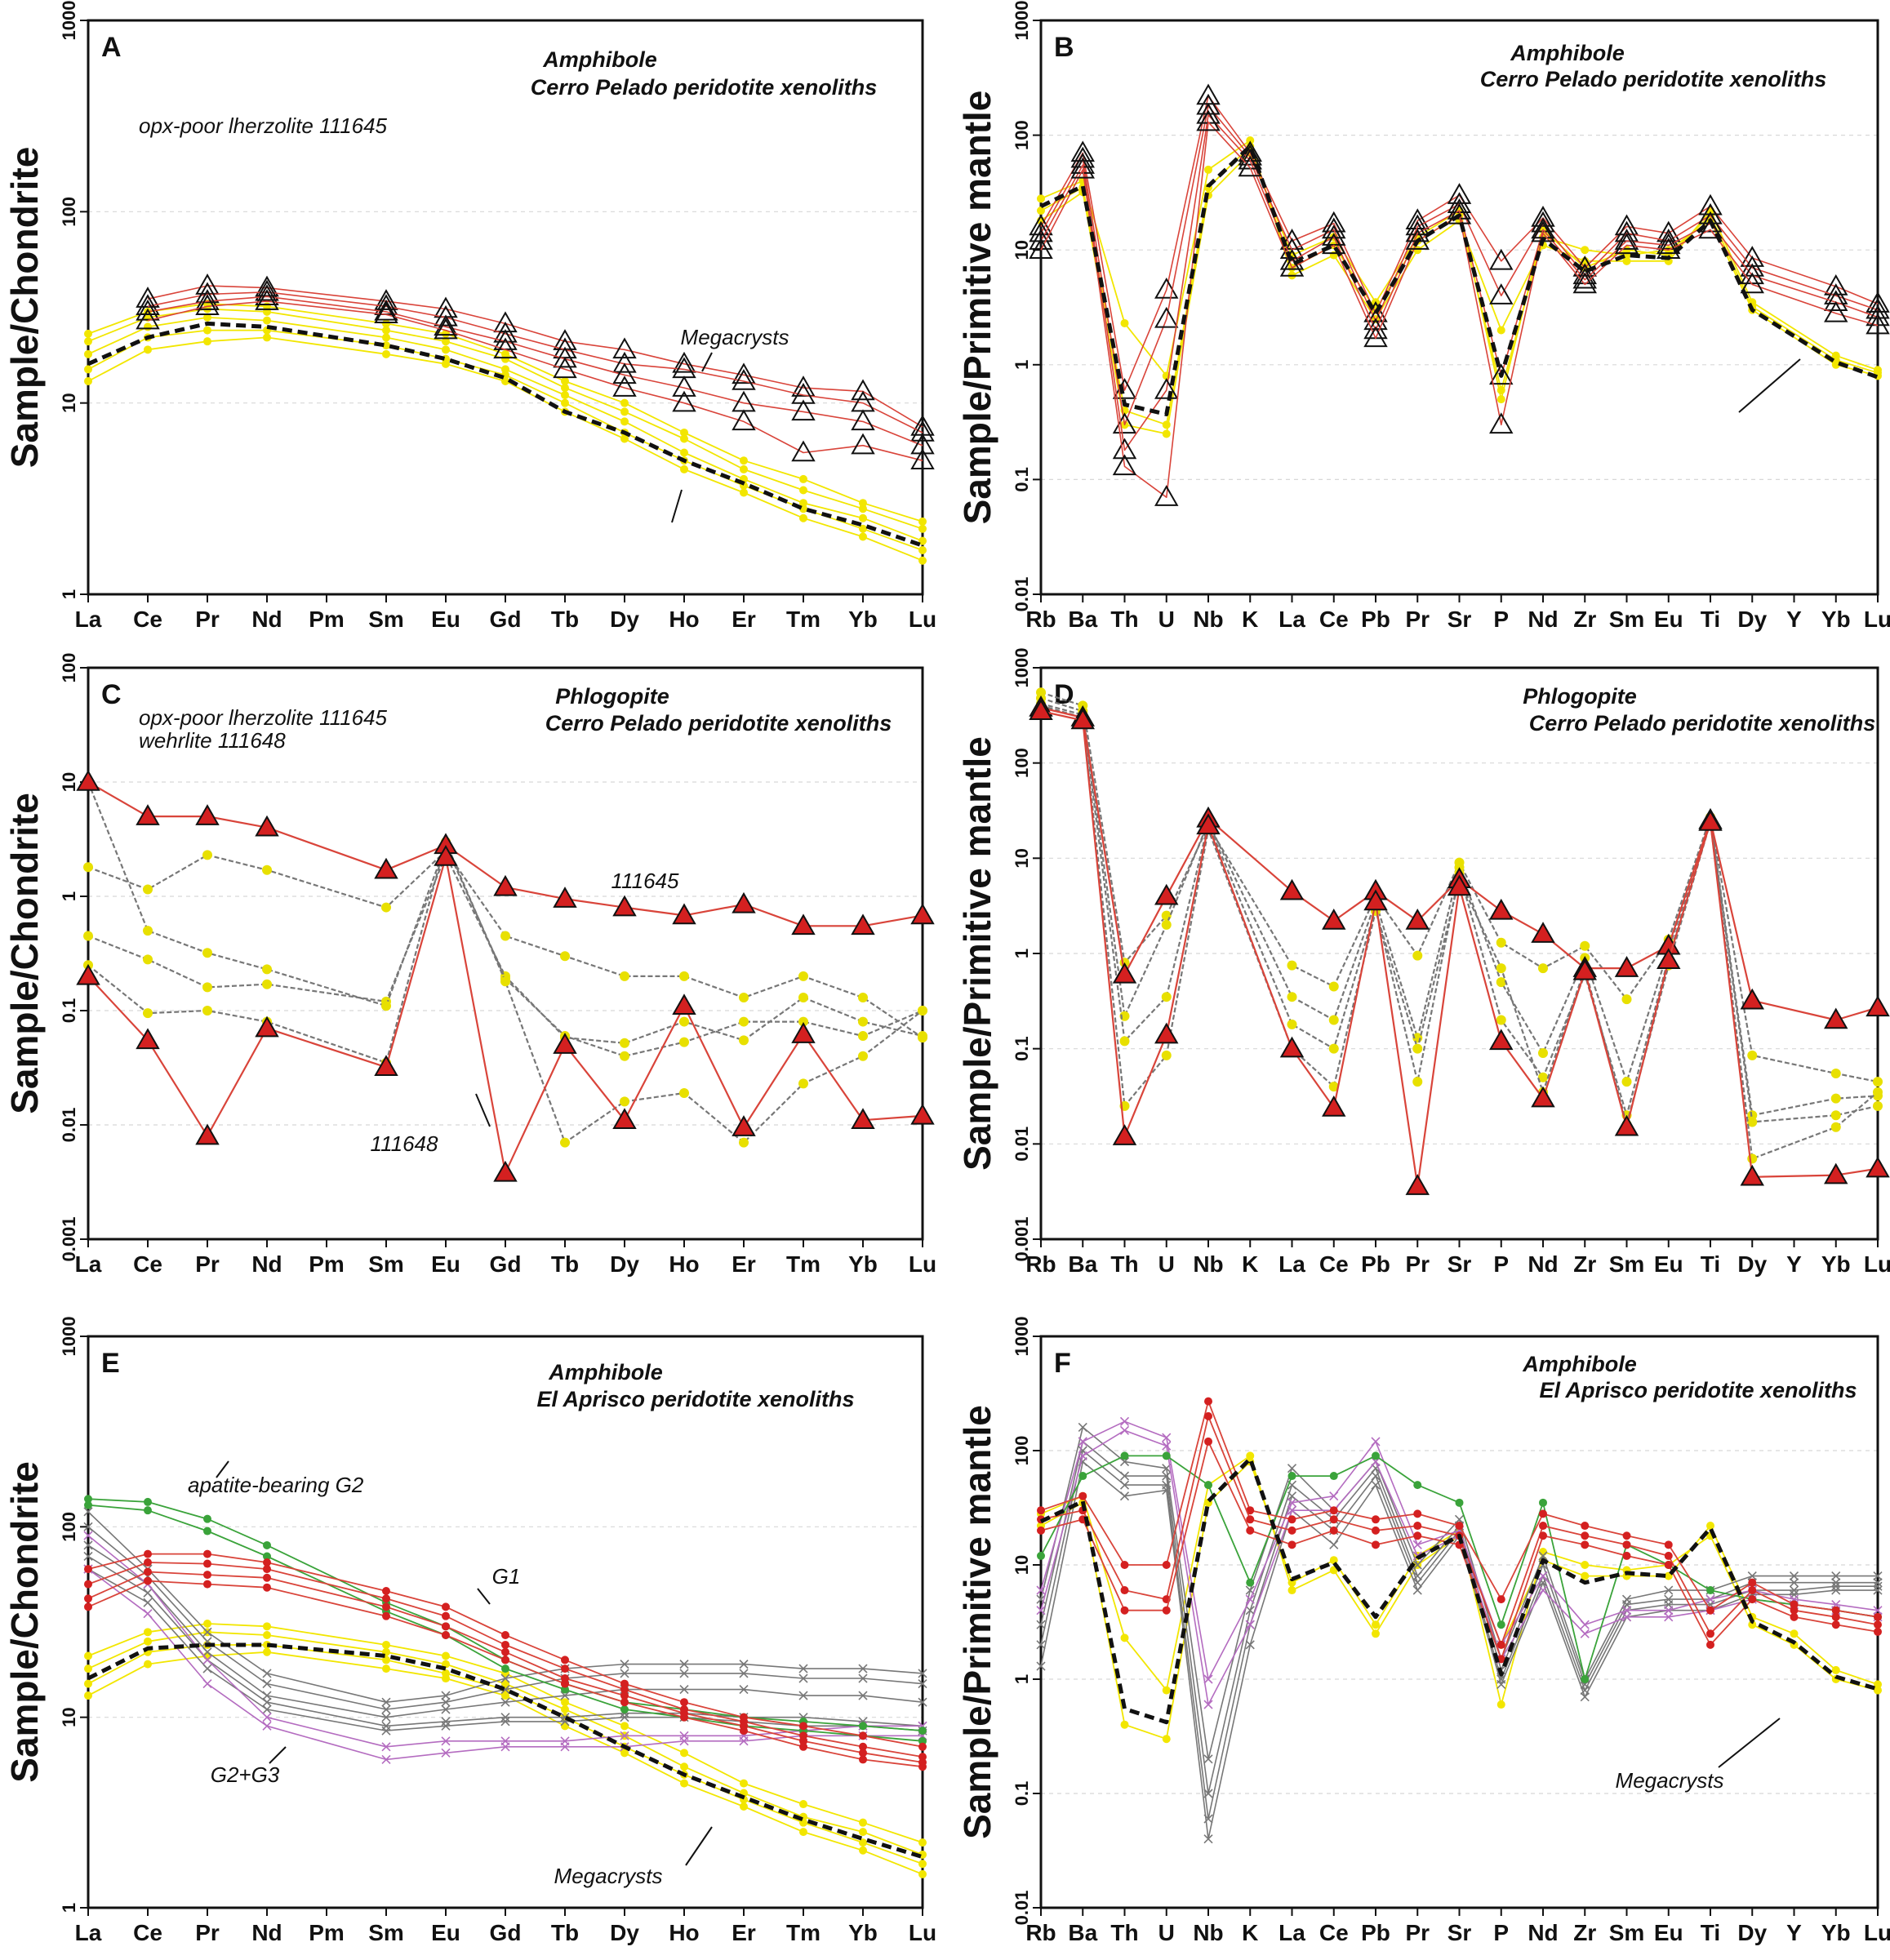 The height and width of the screenshot is (1960, 1890). Describe the element at coordinates (1250, 1932) in the screenshot. I see `x-tick-label: K` at that location.